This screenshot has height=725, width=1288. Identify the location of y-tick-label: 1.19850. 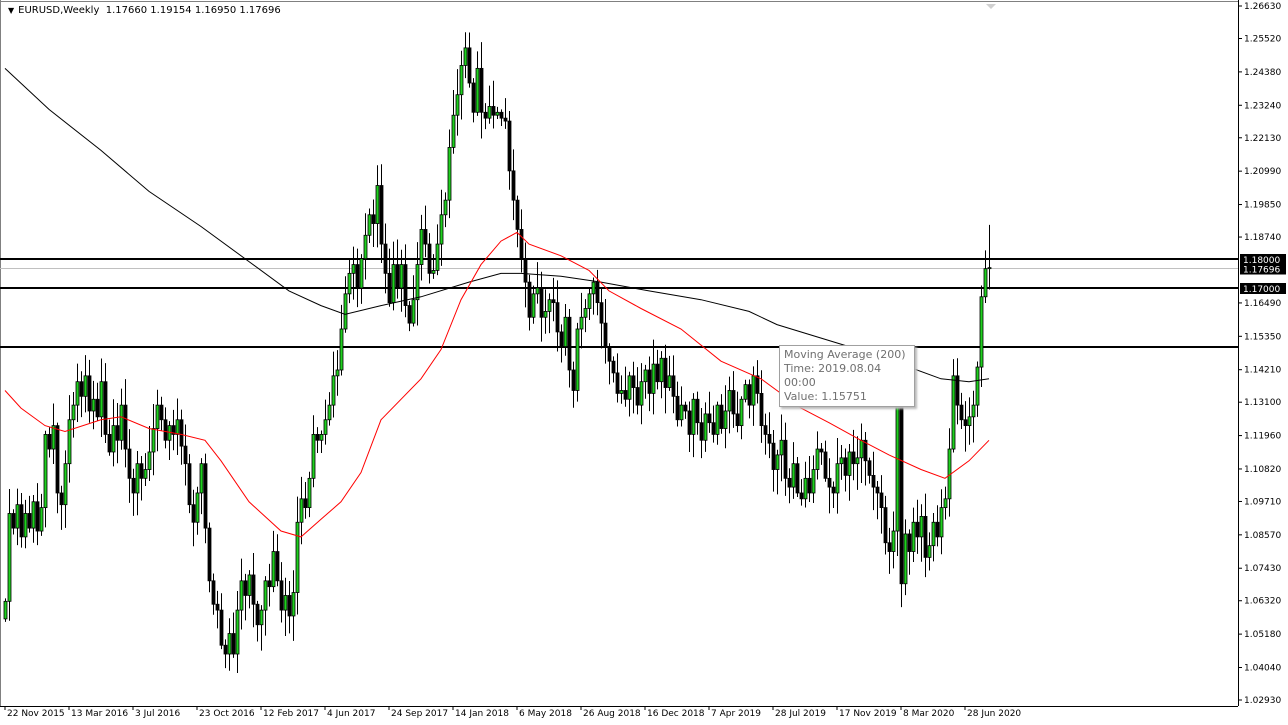
(1262, 206).